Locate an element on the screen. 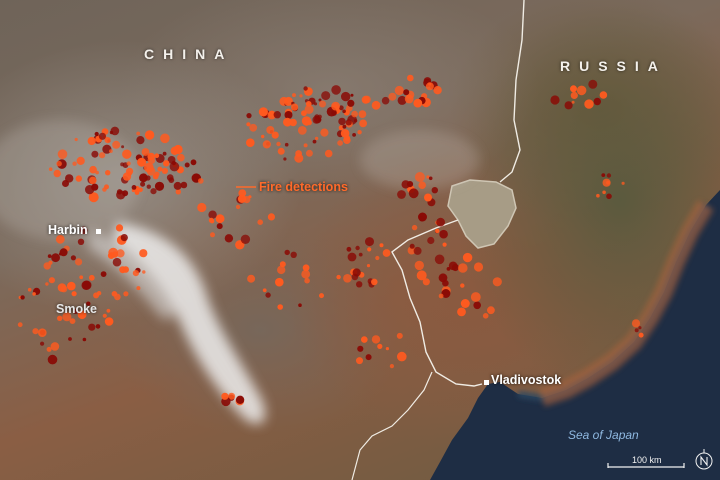  china-label: CHINA is located at coordinates (189, 54).